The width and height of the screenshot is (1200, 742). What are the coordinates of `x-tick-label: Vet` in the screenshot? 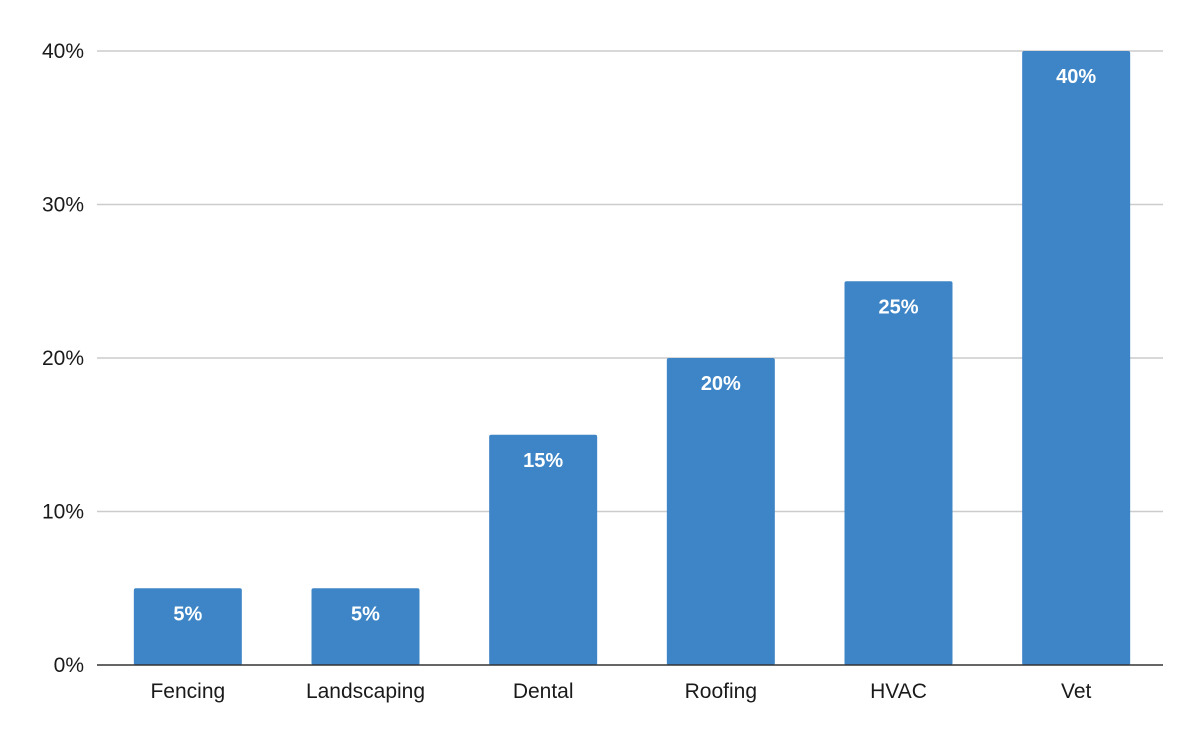 It's located at (1076, 691).